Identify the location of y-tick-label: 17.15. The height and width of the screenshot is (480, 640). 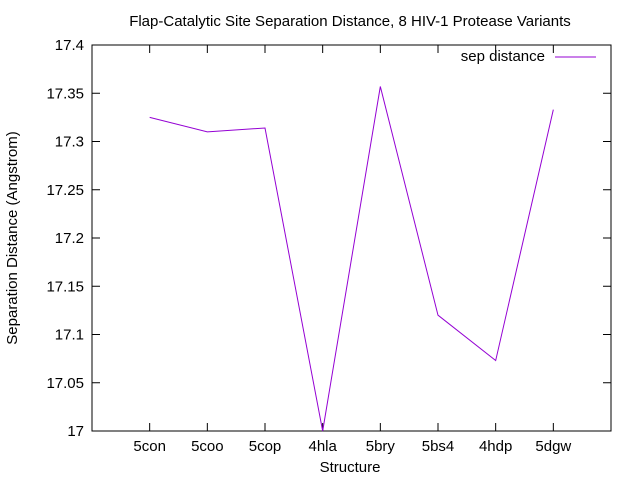
(65, 286).